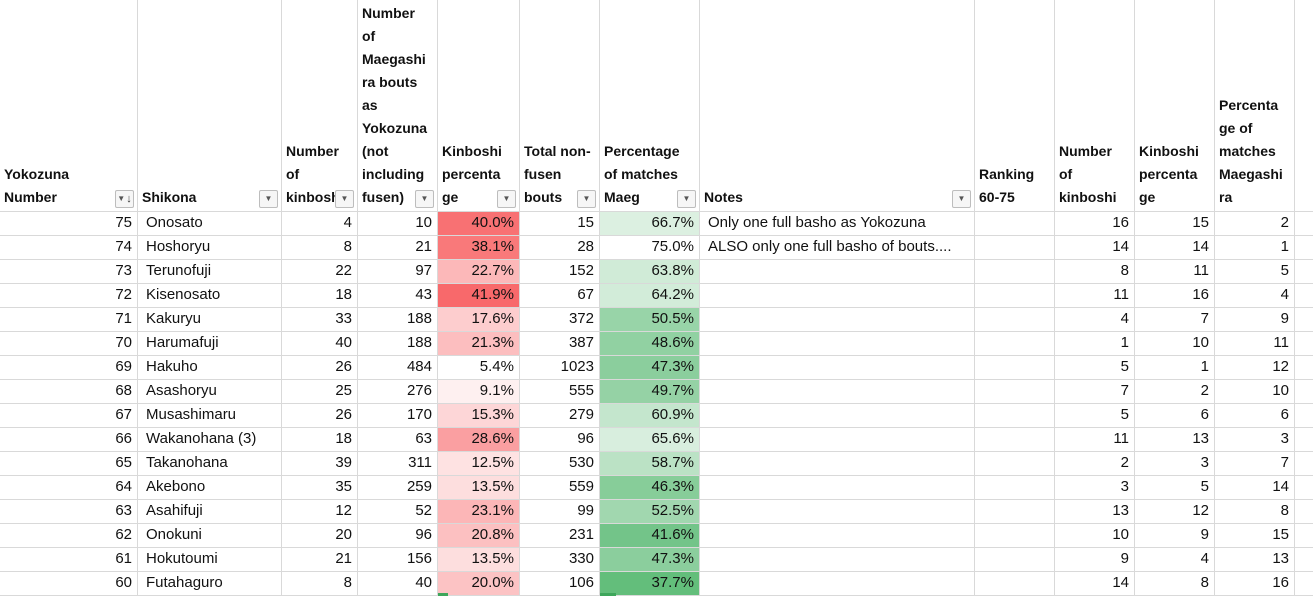 This screenshot has height=596, width=1313. Describe the element at coordinates (1255, 367) in the screenshot. I see `cell-rank-maegashira-percentage: 12` at that location.